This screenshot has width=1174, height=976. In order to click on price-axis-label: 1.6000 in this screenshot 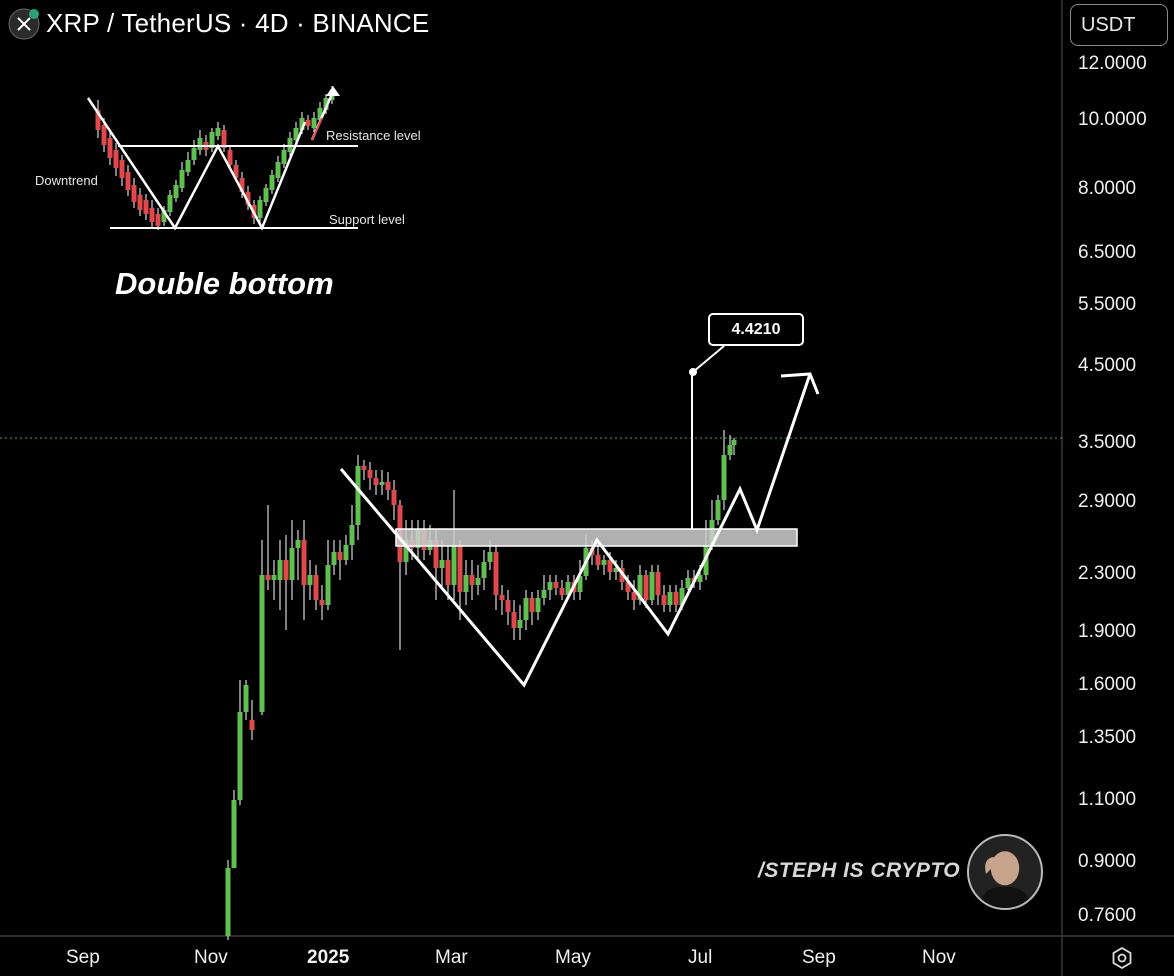, I will do `click(1107, 684)`.